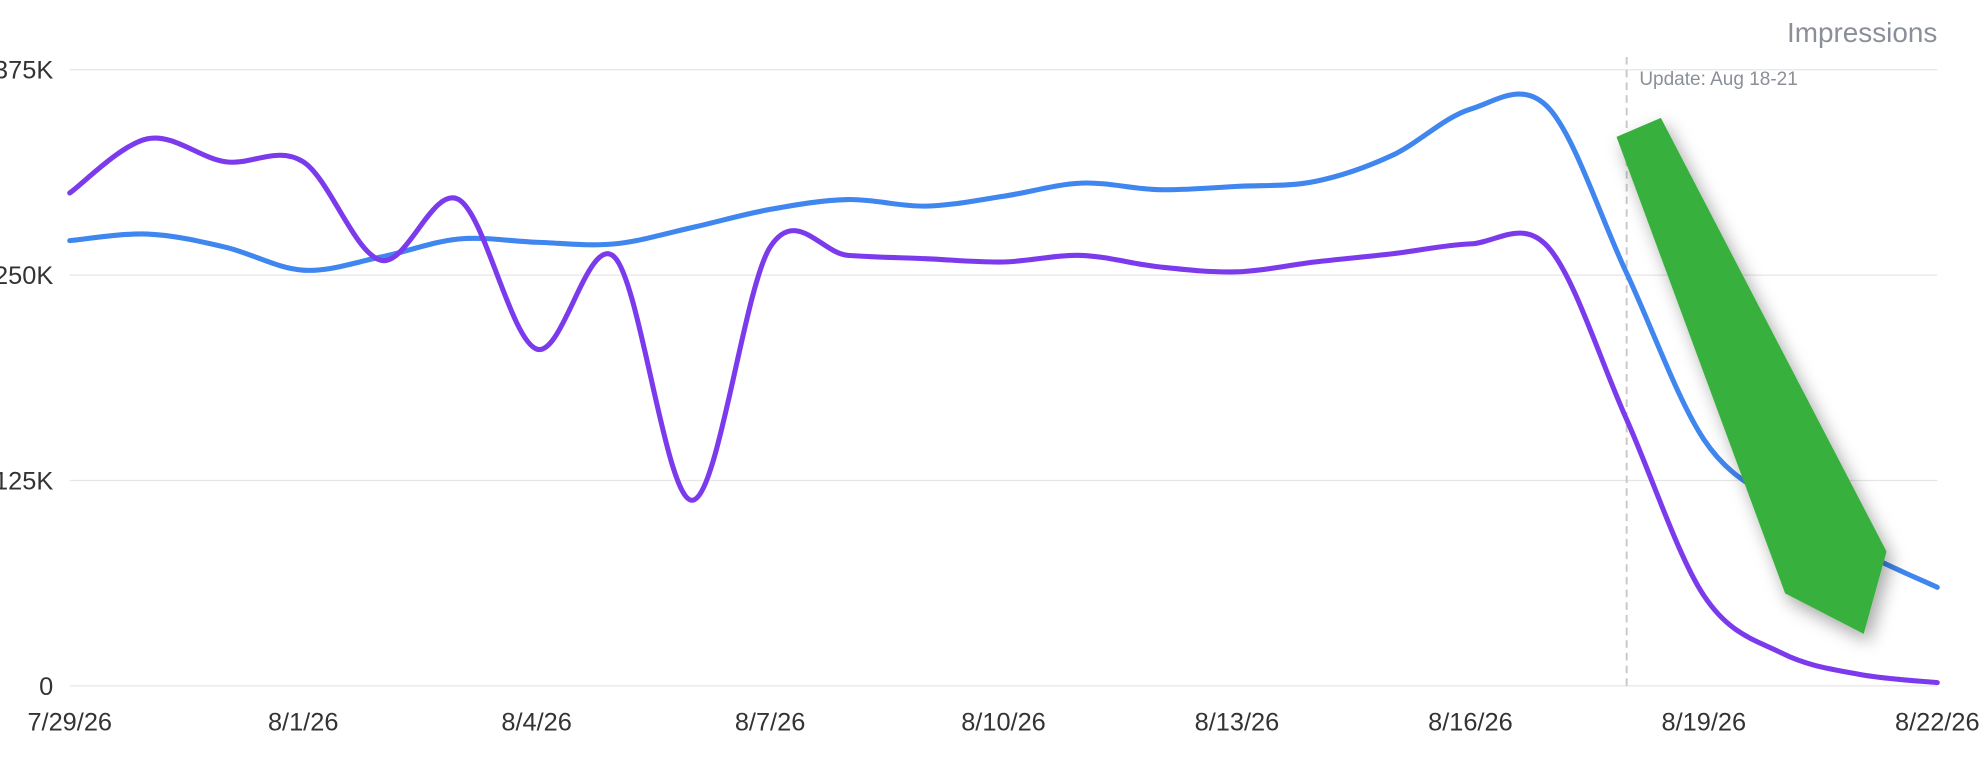 The image size is (1988, 764). Describe the element at coordinates (770, 722) in the screenshot. I see `x-tick-label: 8/7/26` at that location.